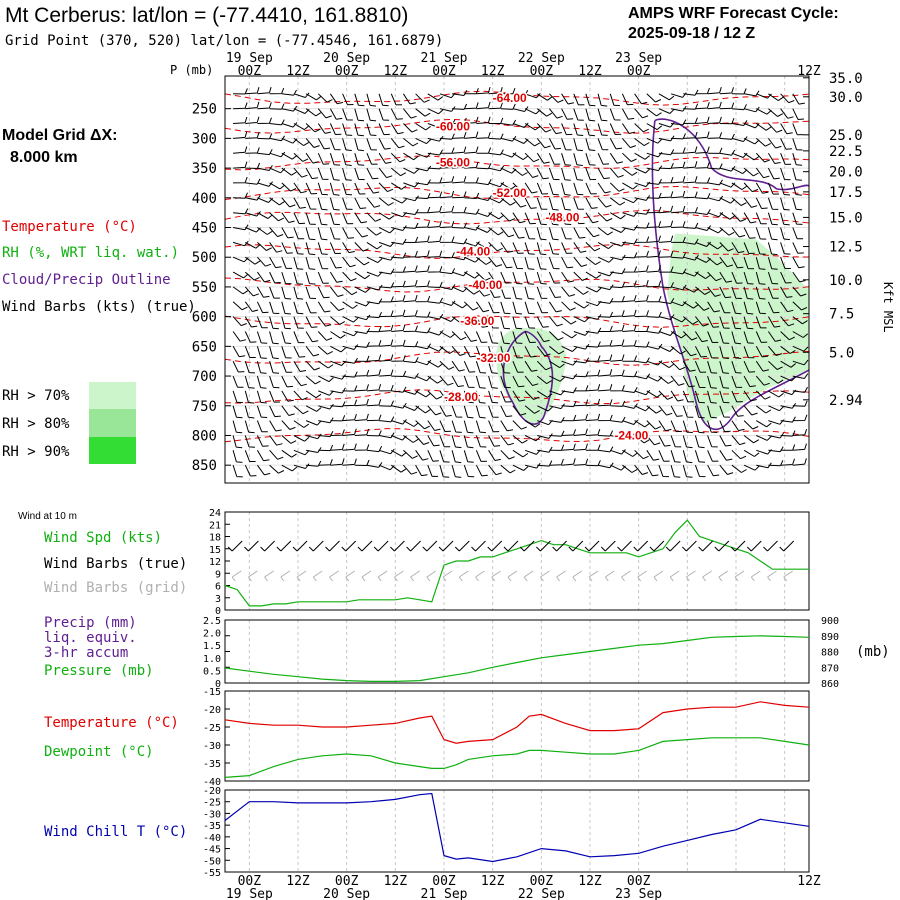 This screenshot has height=900, width=900. What do you see at coordinates (204, 407) in the screenshot?
I see `pressure-tick-label: 750` at bounding box center [204, 407].